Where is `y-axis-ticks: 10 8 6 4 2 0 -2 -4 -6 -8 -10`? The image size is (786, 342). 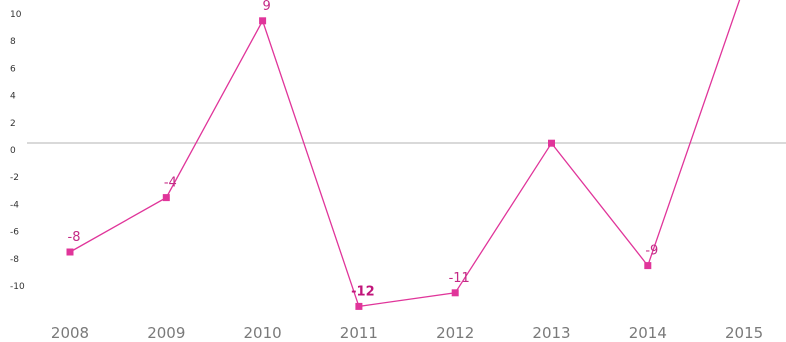
y-axis-ticks: 10 8 6 4 2 0 -2 -4 -6 -8 -10 is located at coordinates (17, 151).